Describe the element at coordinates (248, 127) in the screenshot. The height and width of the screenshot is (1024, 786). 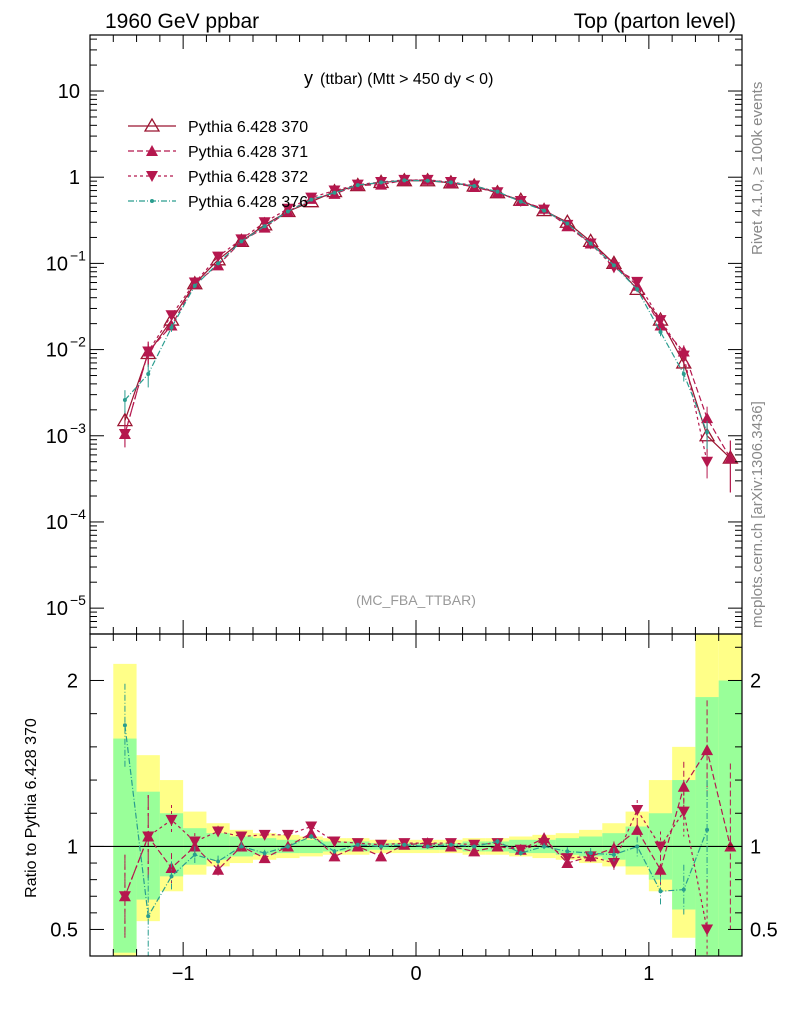
I see `legend-label-s370: Pythia 6.428 370` at that location.